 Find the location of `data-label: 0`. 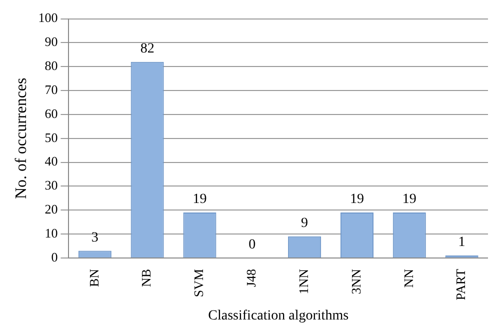

data-label: 0 is located at coordinates (252, 245).